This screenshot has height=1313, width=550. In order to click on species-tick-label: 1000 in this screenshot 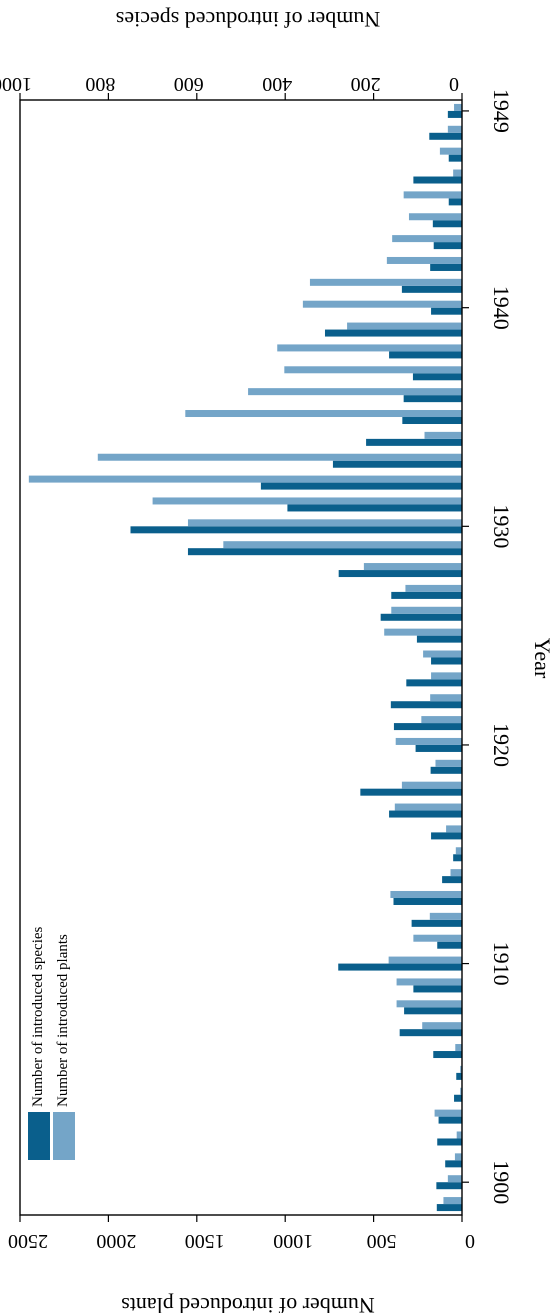, I will do `click(16, 84)`.